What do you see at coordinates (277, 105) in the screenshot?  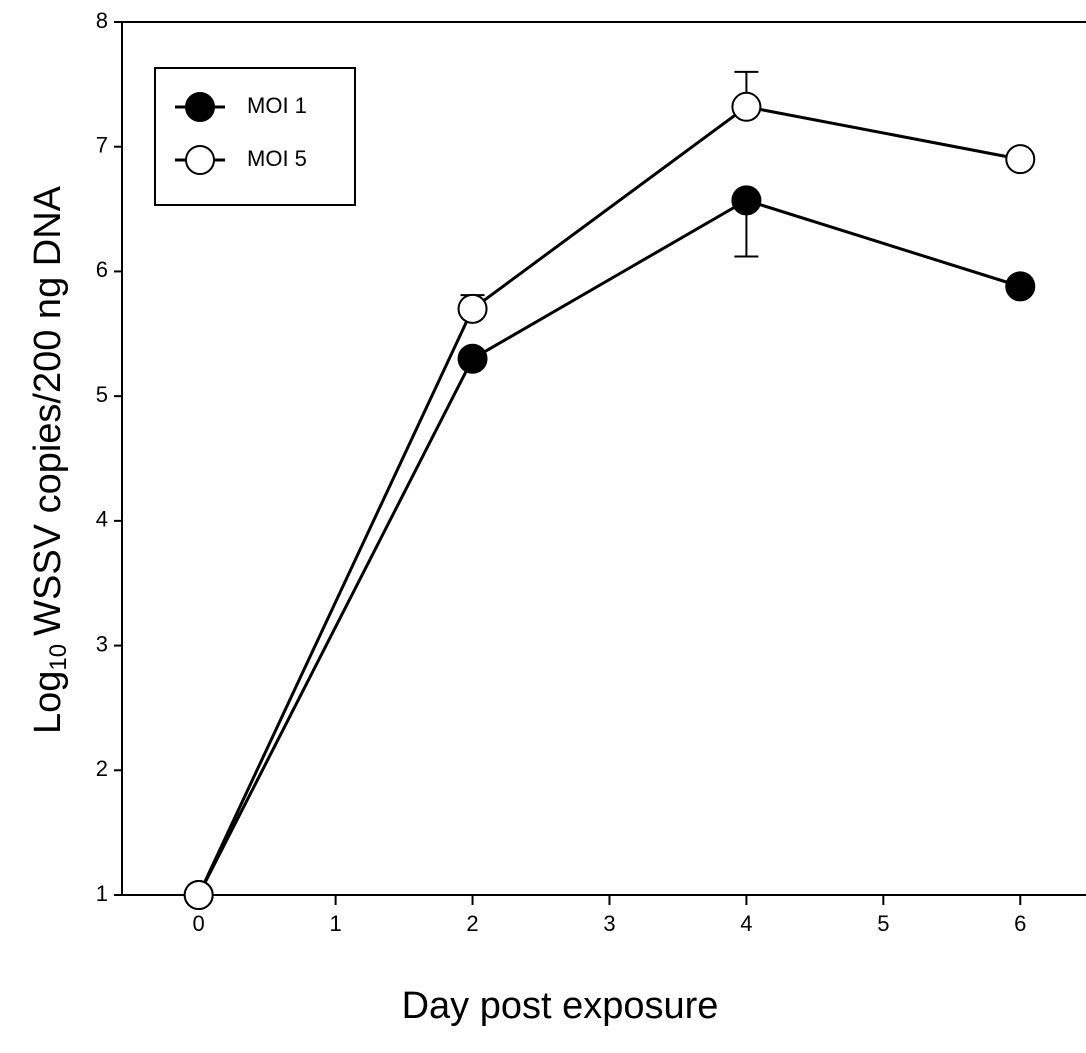 I see `legend-label: MOI 1` at bounding box center [277, 105].